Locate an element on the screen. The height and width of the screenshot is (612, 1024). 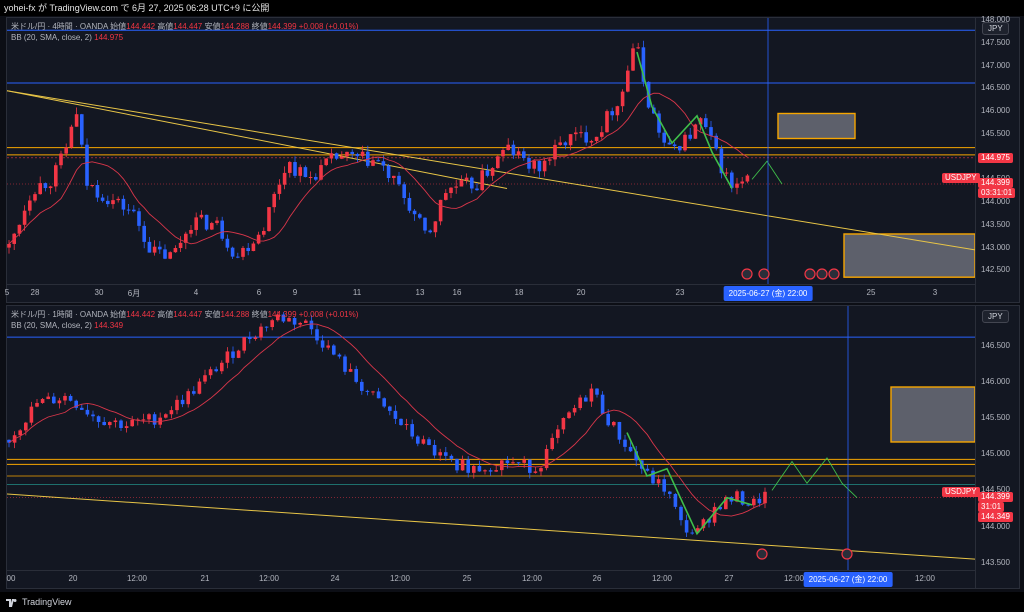
footer-brand: TradingView is located at coordinates (47, 602).